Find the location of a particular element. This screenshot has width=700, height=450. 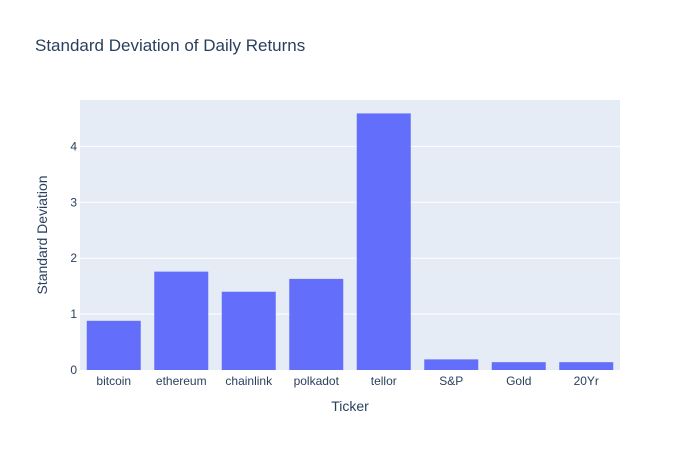

x-tick-label: S&P is located at coordinates (451, 381).